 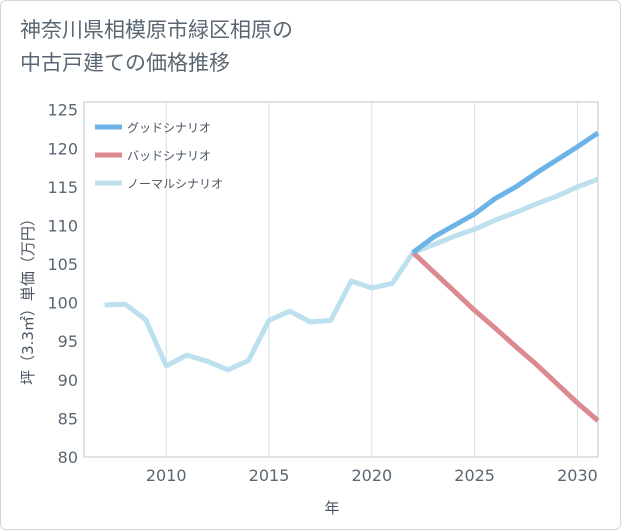 What do you see at coordinates (175, 184) in the screenshot?
I see `legend-label: ノーマルシナリオ` at bounding box center [175, 184].